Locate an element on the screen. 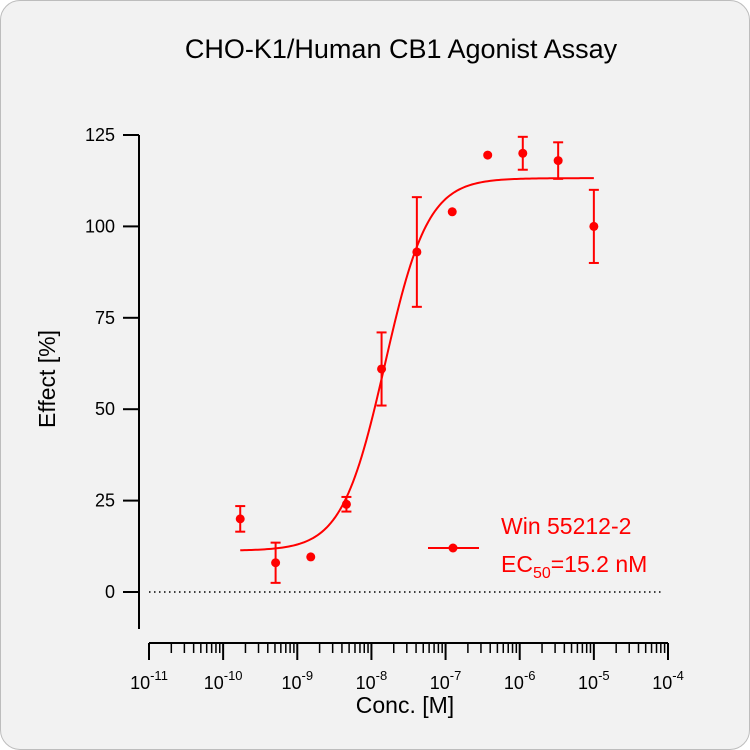 The height and width of the screenshot is (750, 750). y-tick-label: 0 is located at coordinates (110, 592).